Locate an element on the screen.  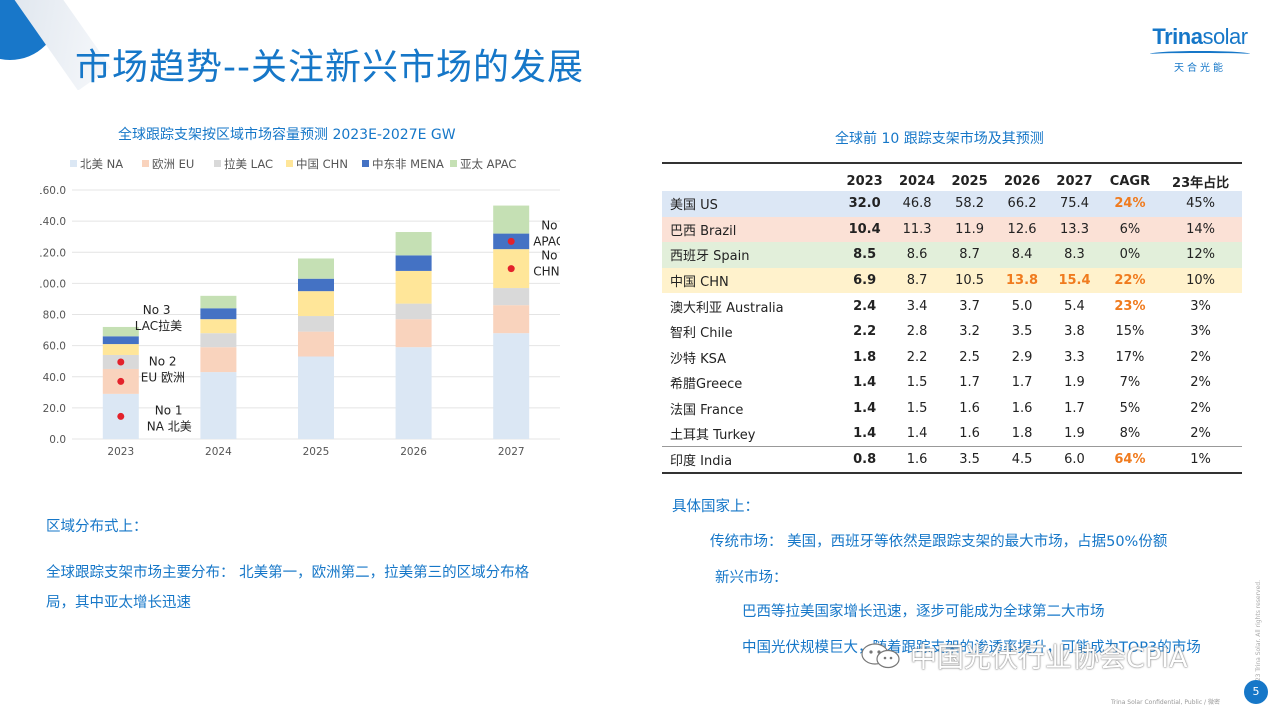
legend-label: 拉美 LAC is located at coordinates (248, 164).